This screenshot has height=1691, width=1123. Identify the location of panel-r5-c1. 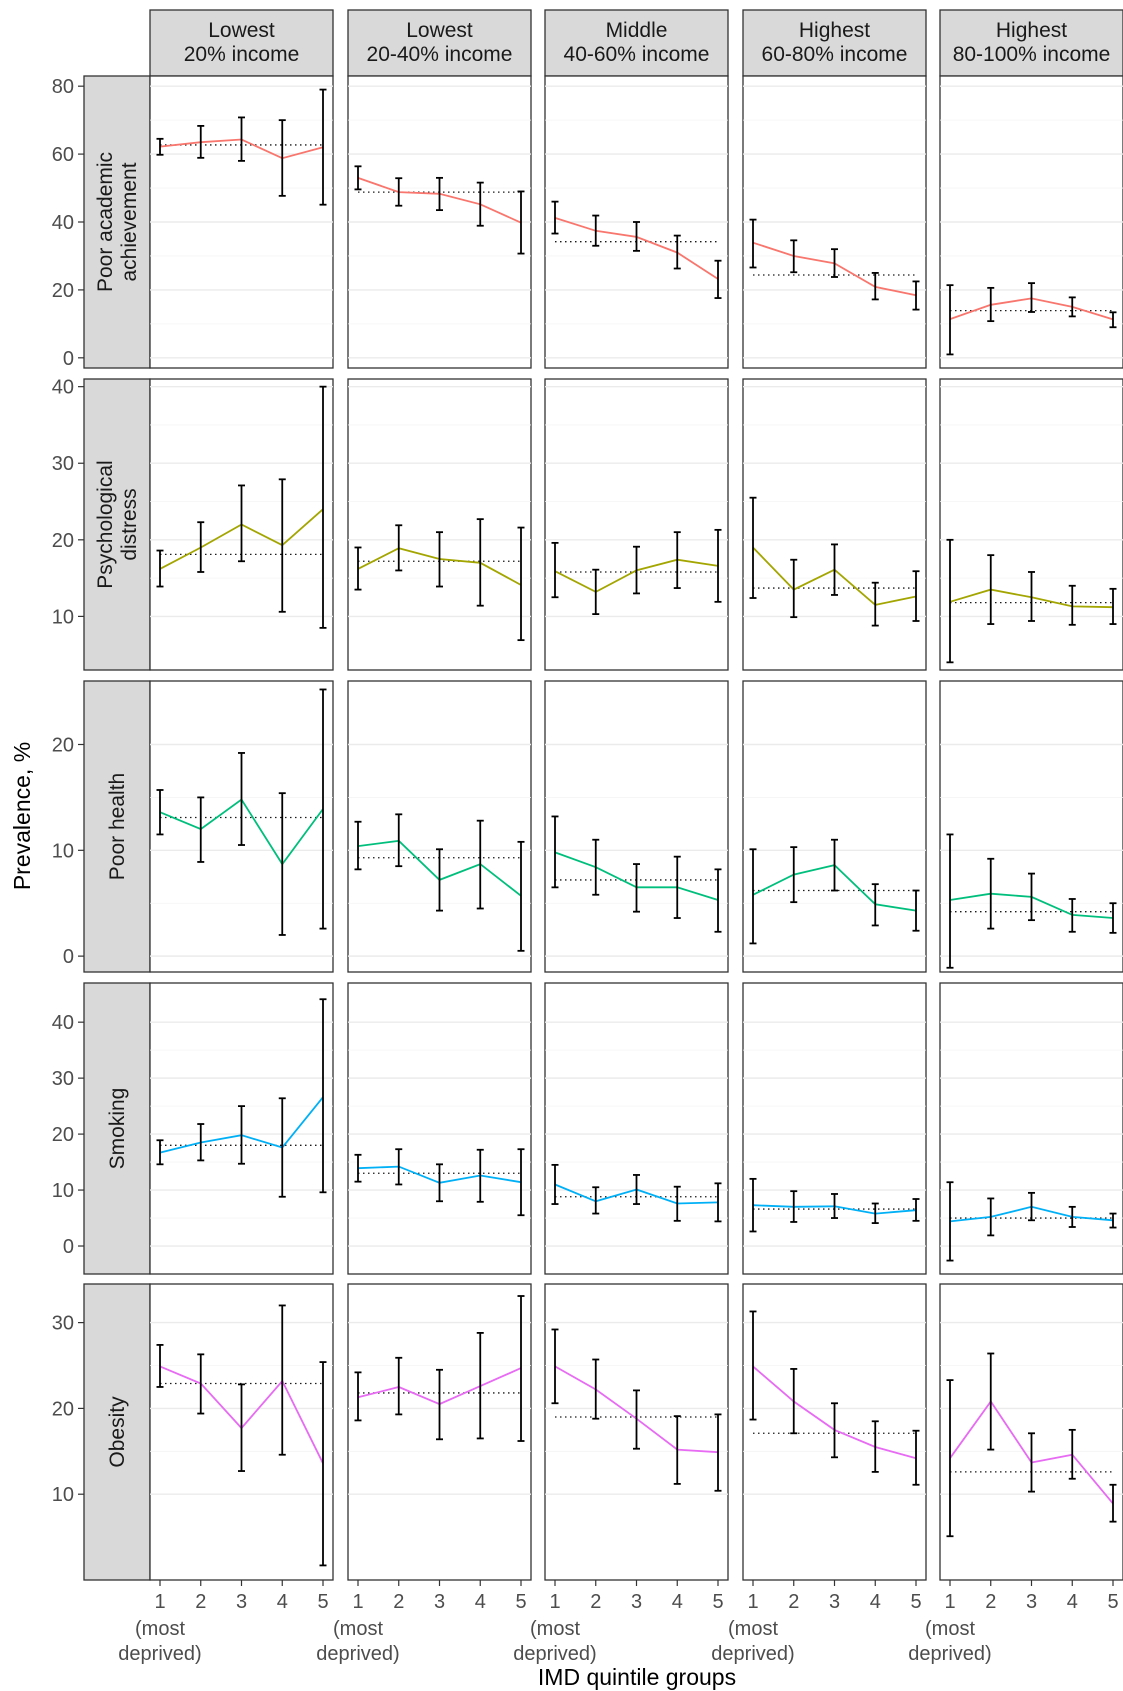
(241, 1432).